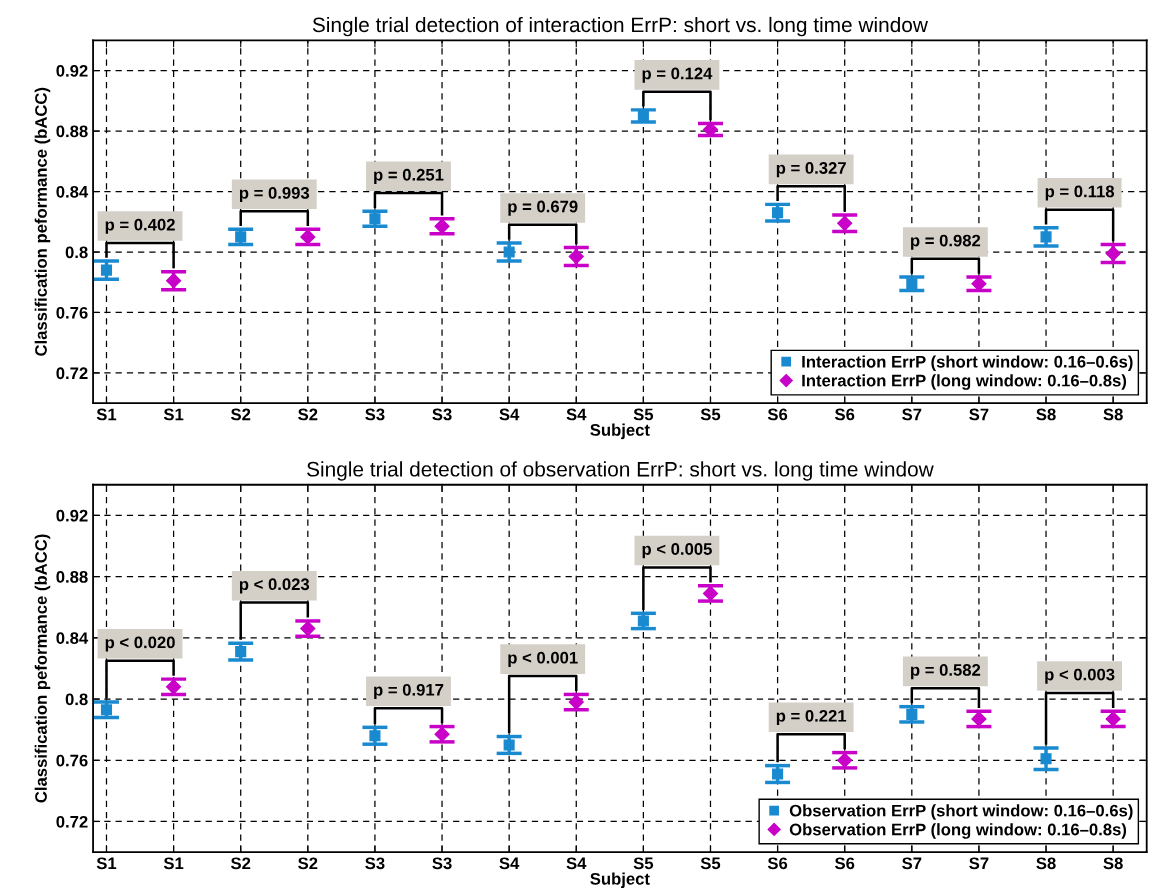  What do you see at coordinates (677, 551) in the screenshot?
I see `annotation: p < 0.005` at bounding box center [677, 551].